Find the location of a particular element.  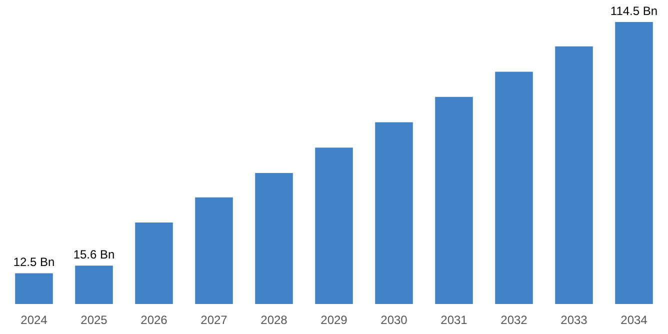

x-tick-label: 2024 is located at coordinates (34, 320).